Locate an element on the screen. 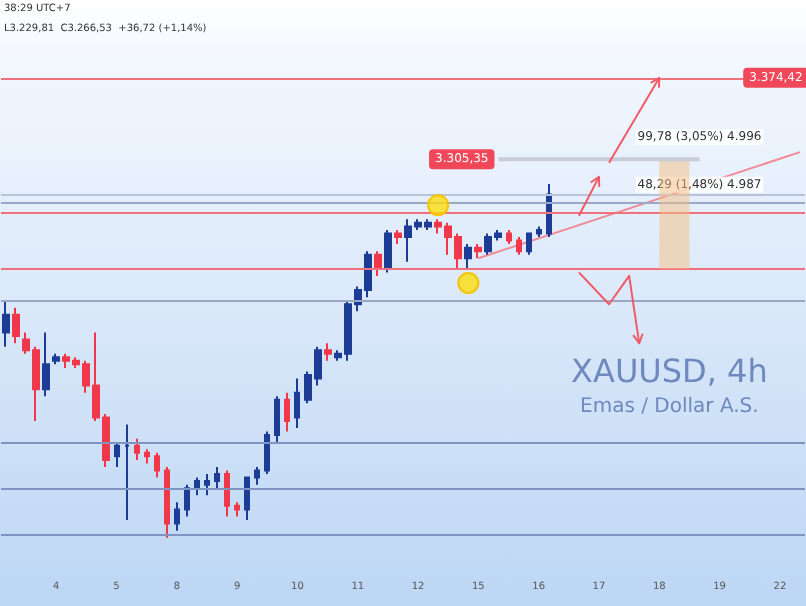 The width and height of the screenshot is (806, 606). text: Emas / Dollar A.S. is located at coordinates (669, 407).